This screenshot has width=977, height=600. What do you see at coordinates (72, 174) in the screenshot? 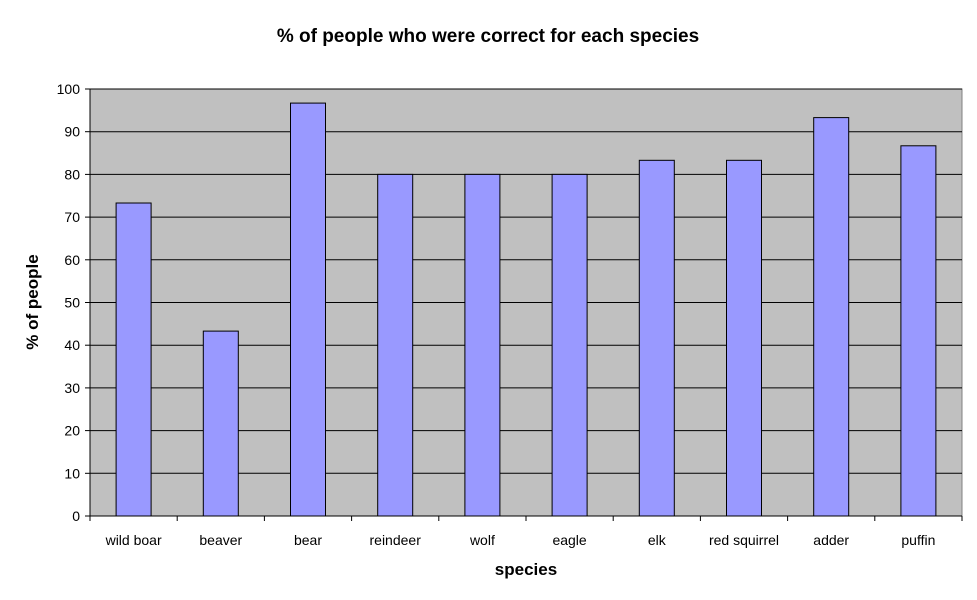
I see `y-tick-label: 80` at bounding box center [72, 174].